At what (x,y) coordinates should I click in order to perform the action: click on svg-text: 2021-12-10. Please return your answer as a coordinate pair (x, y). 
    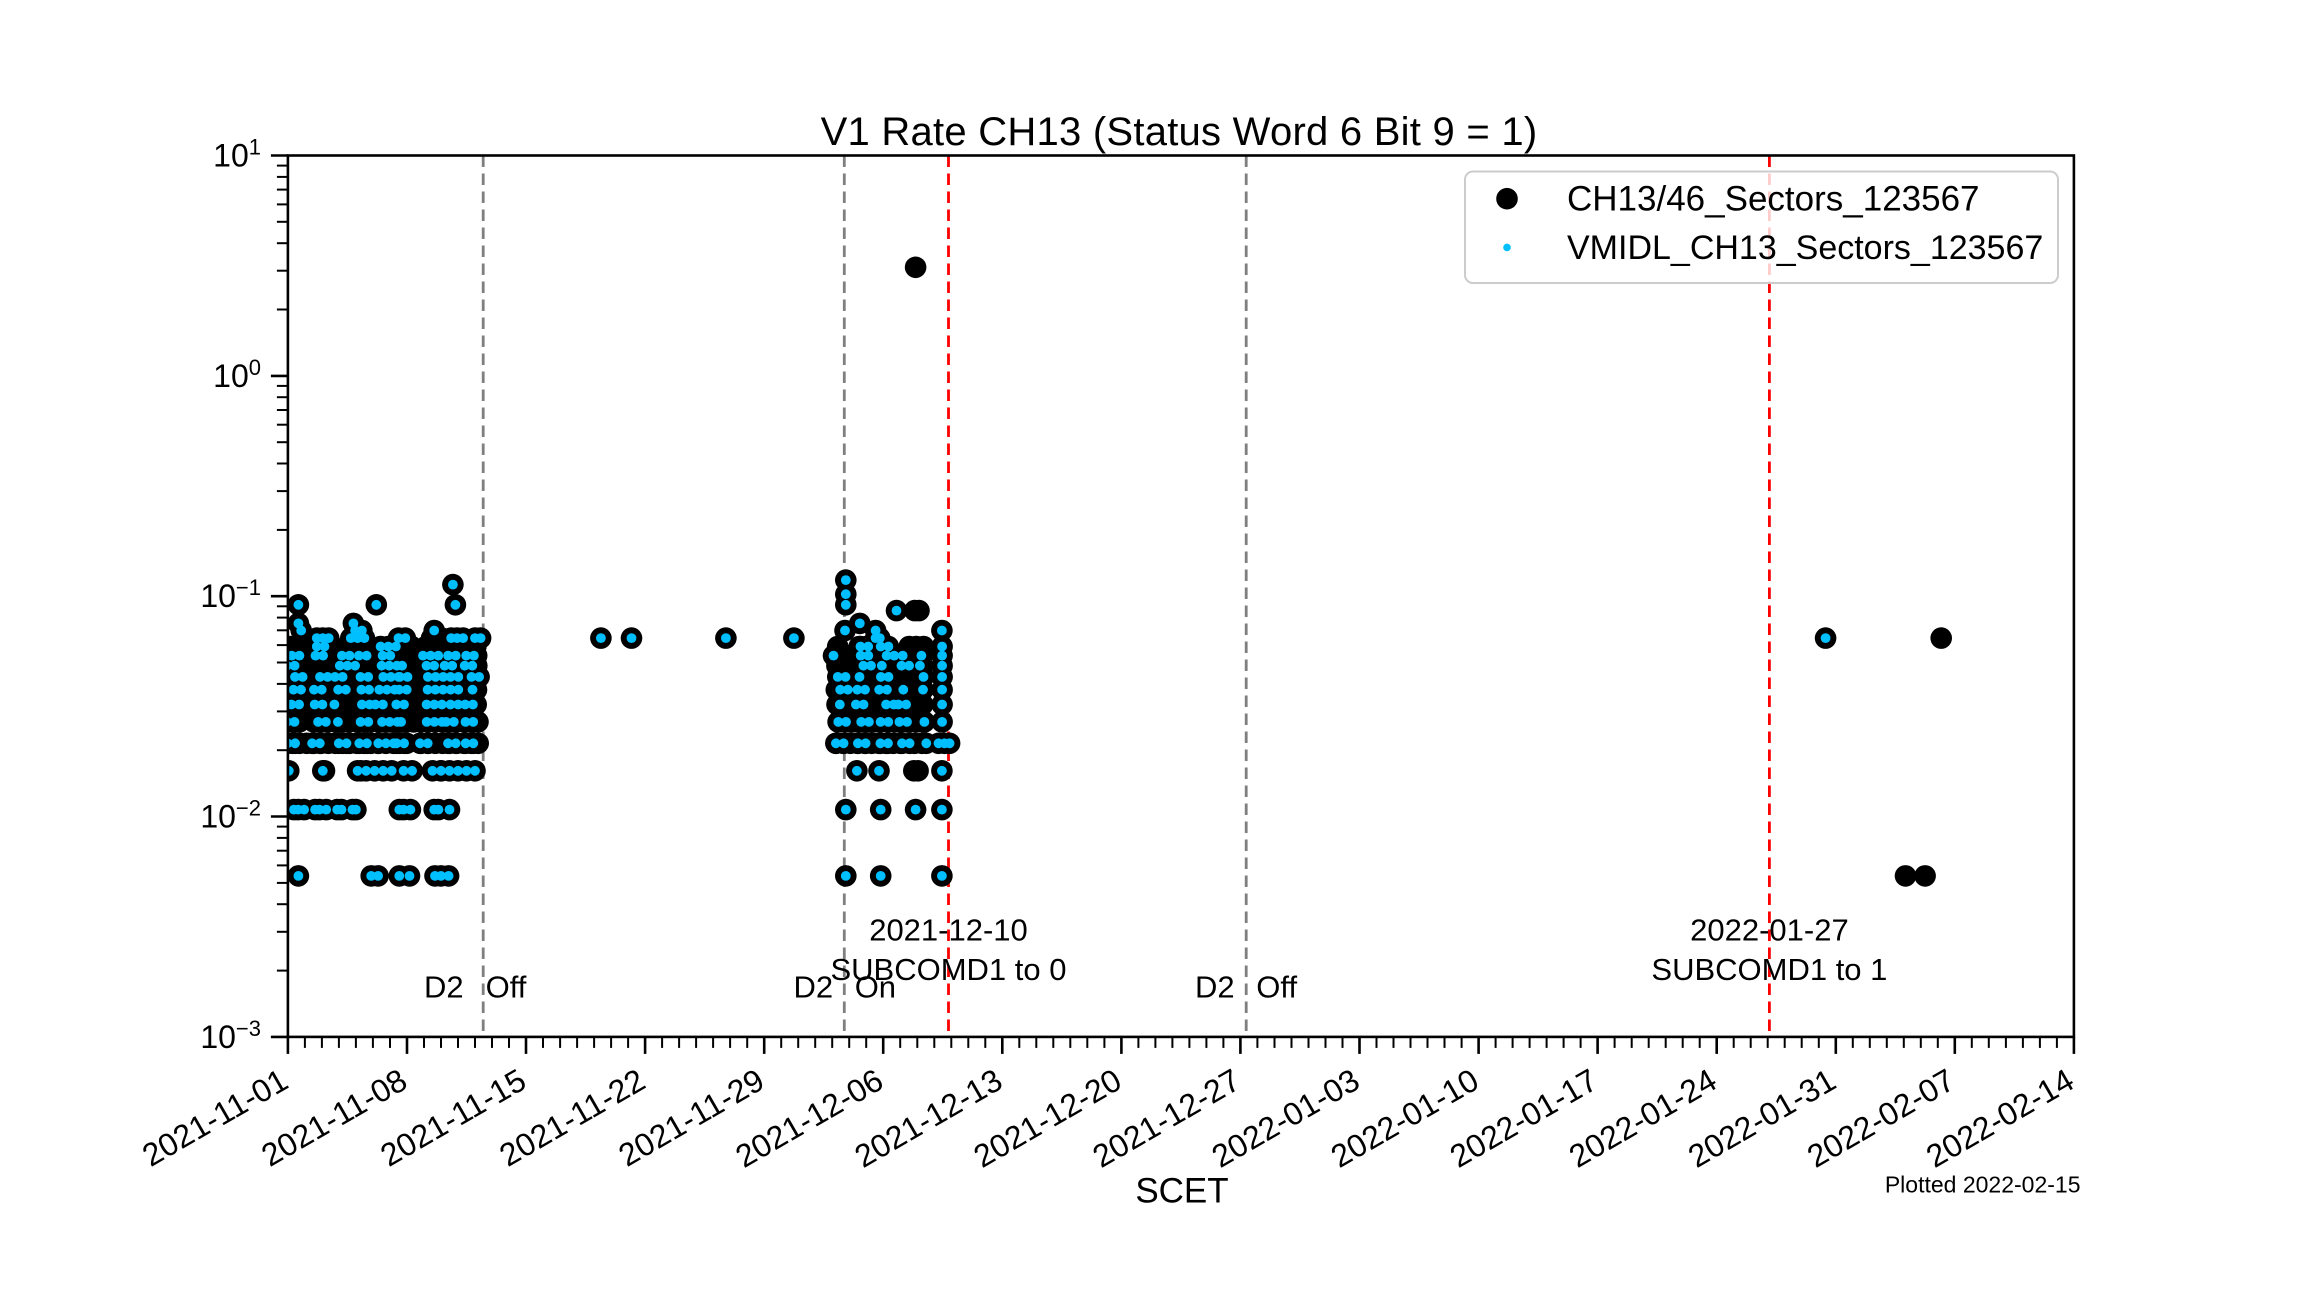
    Looking at the image, I should click on (948, 930).